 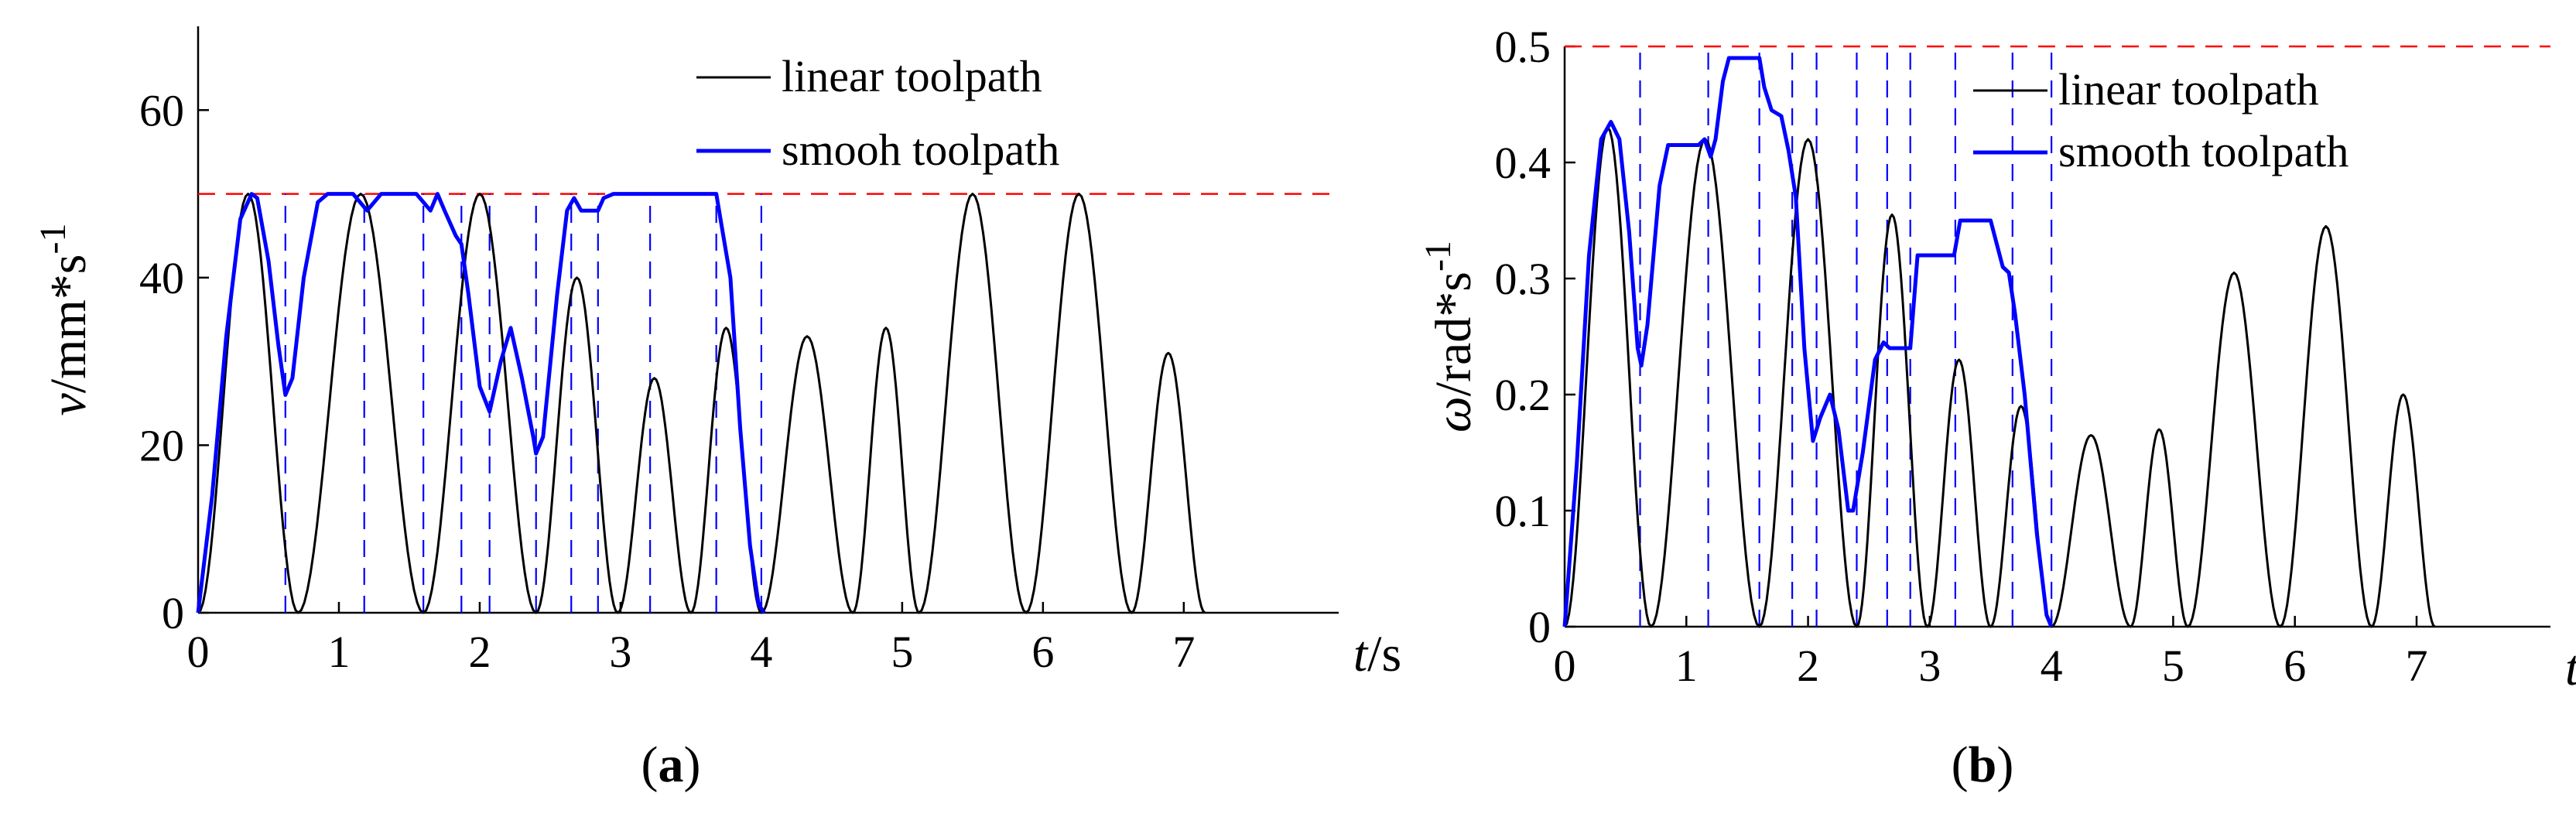 I want to click on y-tick-label: 0.3, so click(x=1523, y=279).